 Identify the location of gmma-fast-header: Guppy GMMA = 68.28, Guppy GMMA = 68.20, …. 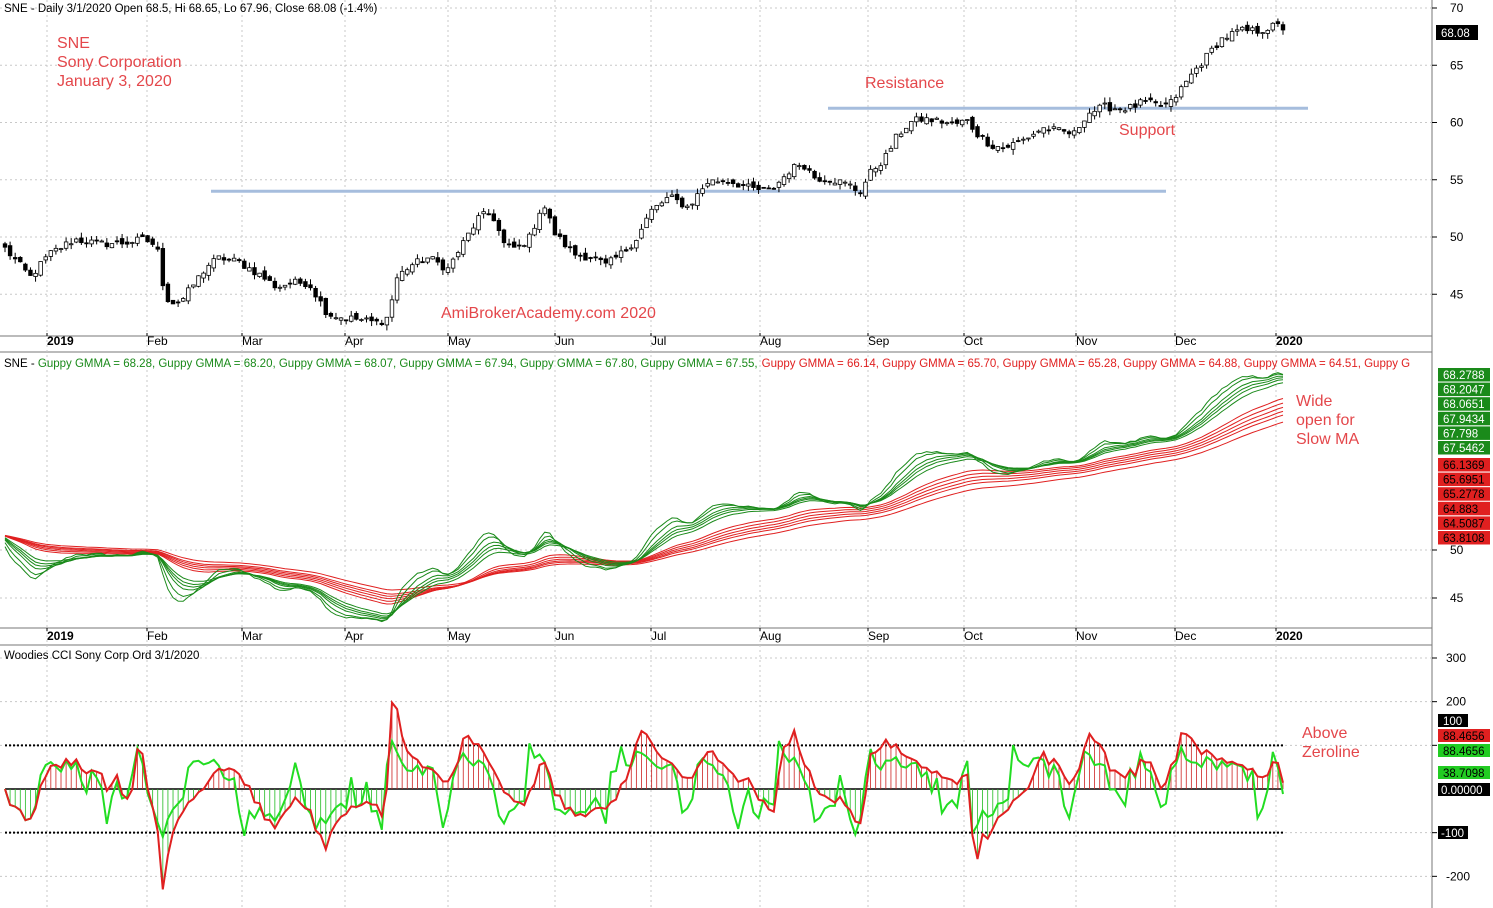
(398, 364).